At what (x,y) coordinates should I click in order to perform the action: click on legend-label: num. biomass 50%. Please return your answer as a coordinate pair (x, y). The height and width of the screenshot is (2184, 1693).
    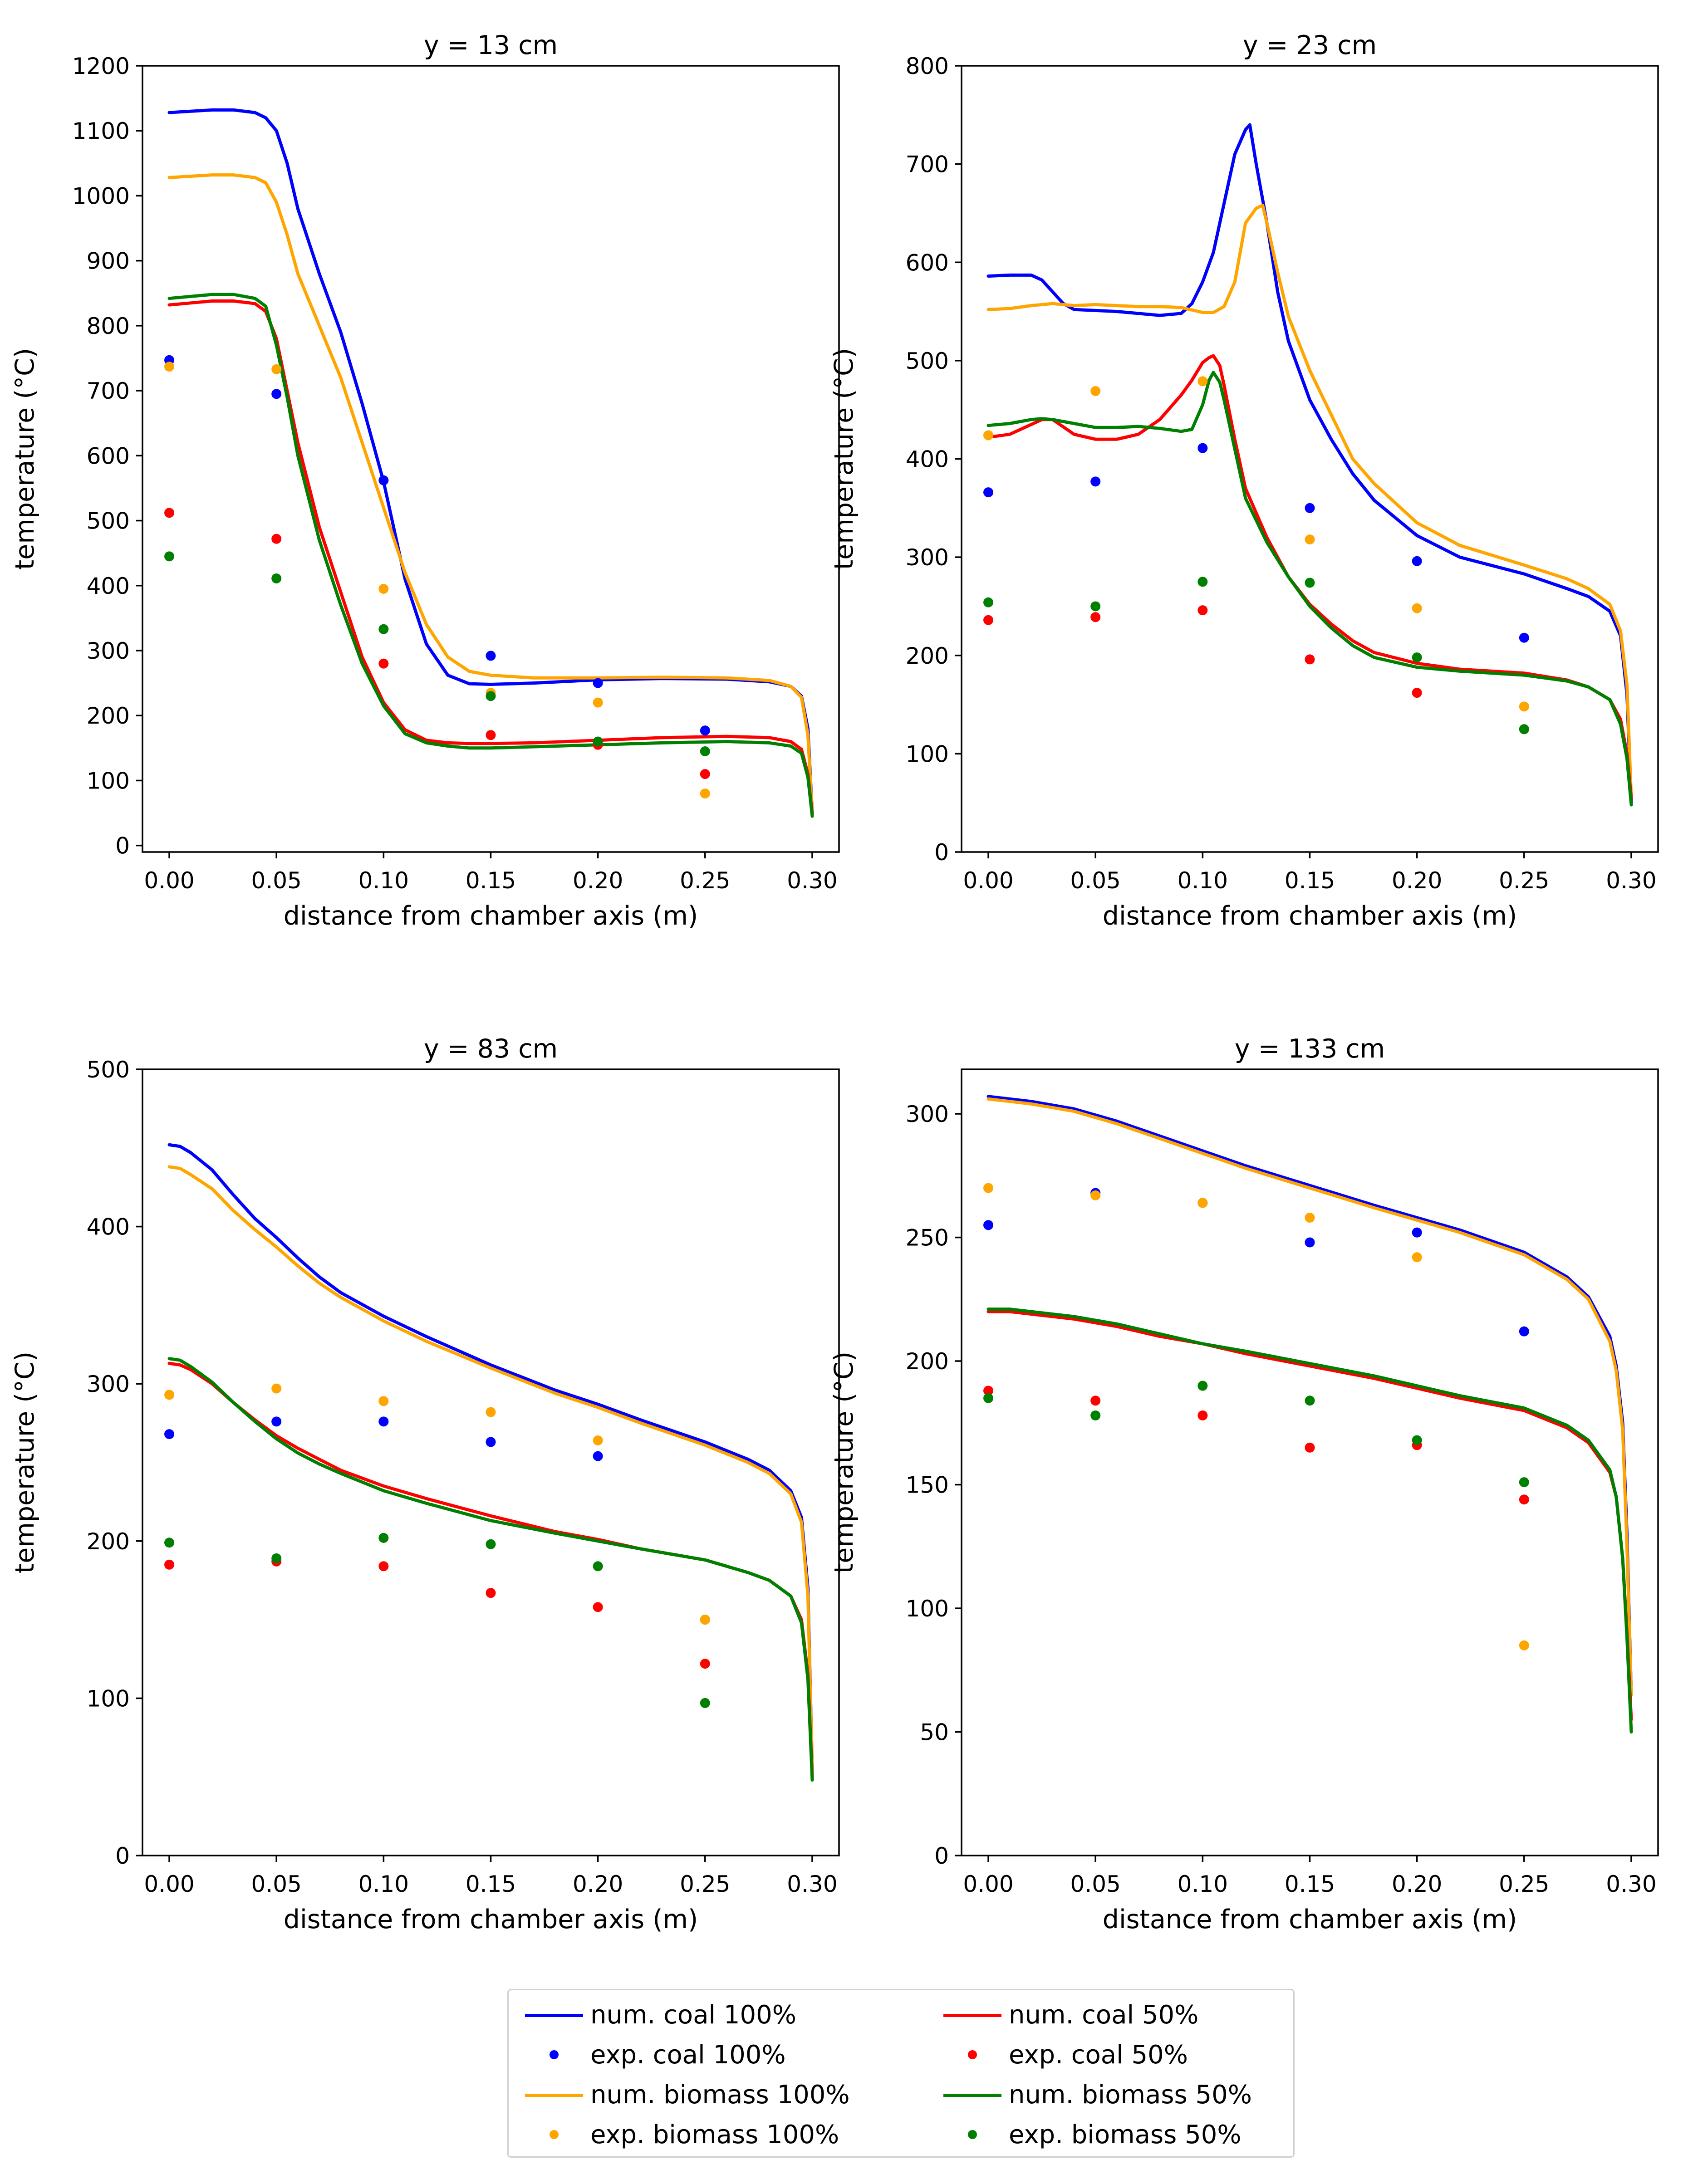
    Looking at the image, I should click on (1130, 2095).